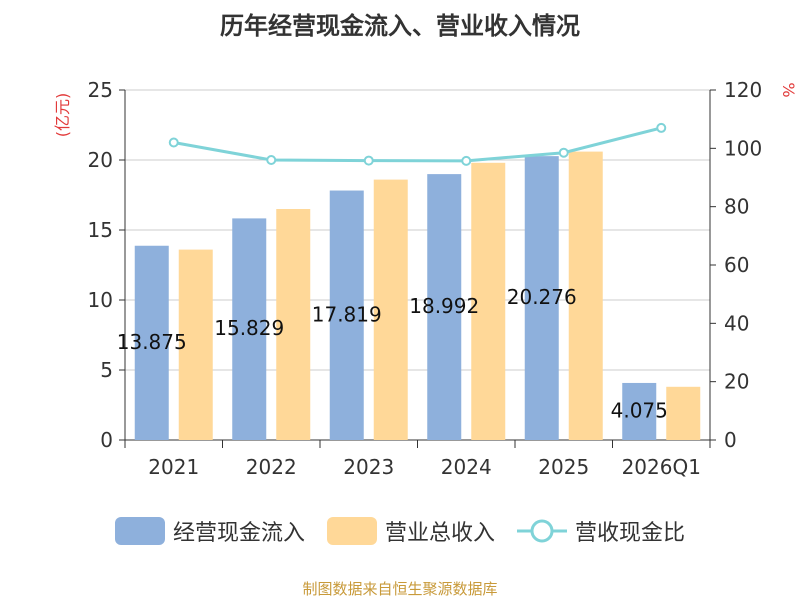  Describe the element at coordinates (736, 207) in the screenshot. I see `y-right-tick-label: 80` at that location.